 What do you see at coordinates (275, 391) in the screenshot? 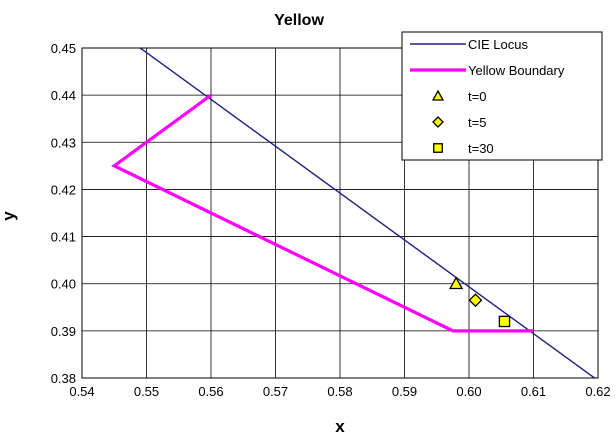
I see `x-tick-label: 0.57` at bounding box center [275, 391].